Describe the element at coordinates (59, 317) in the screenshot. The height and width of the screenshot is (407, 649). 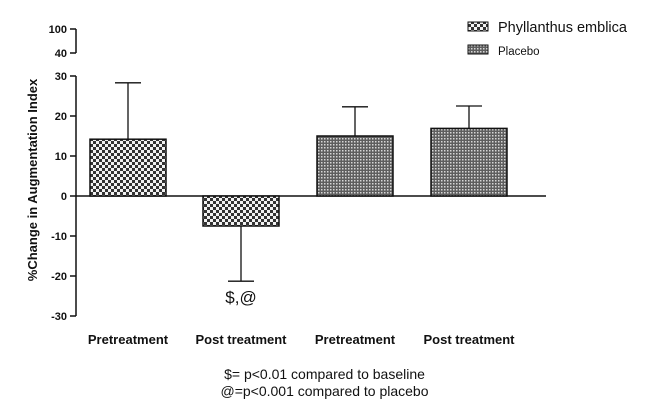
I see `y-tick-label: -30` at that location.